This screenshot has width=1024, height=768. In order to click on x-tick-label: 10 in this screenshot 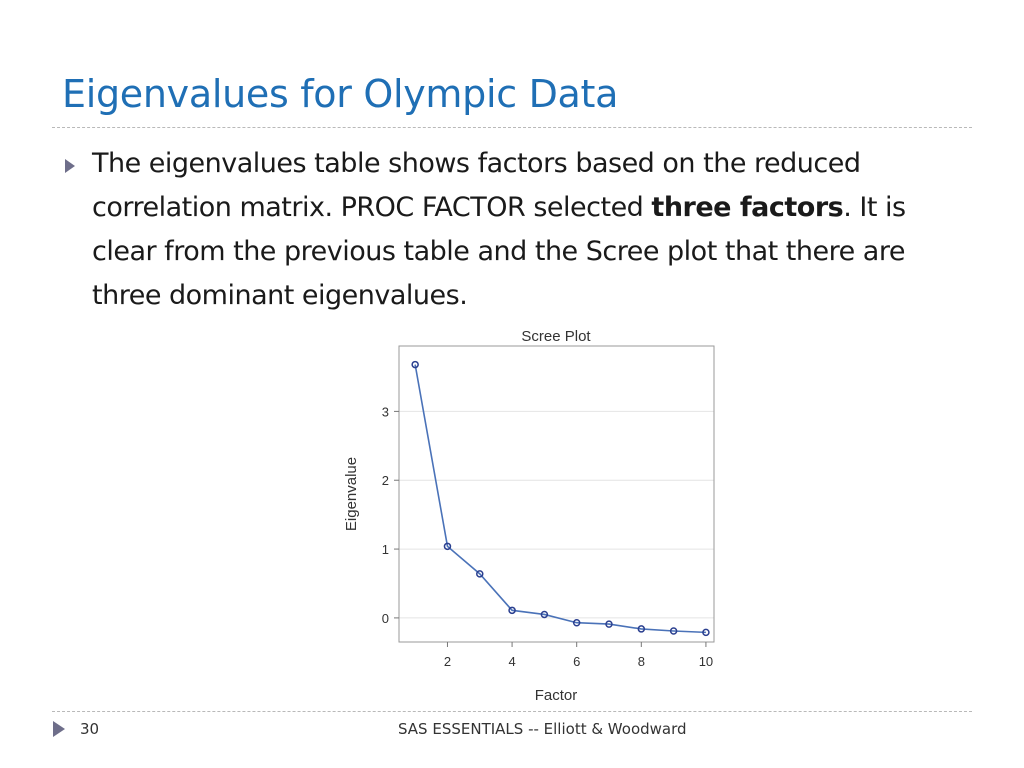, I will do `click(706, 661)`.